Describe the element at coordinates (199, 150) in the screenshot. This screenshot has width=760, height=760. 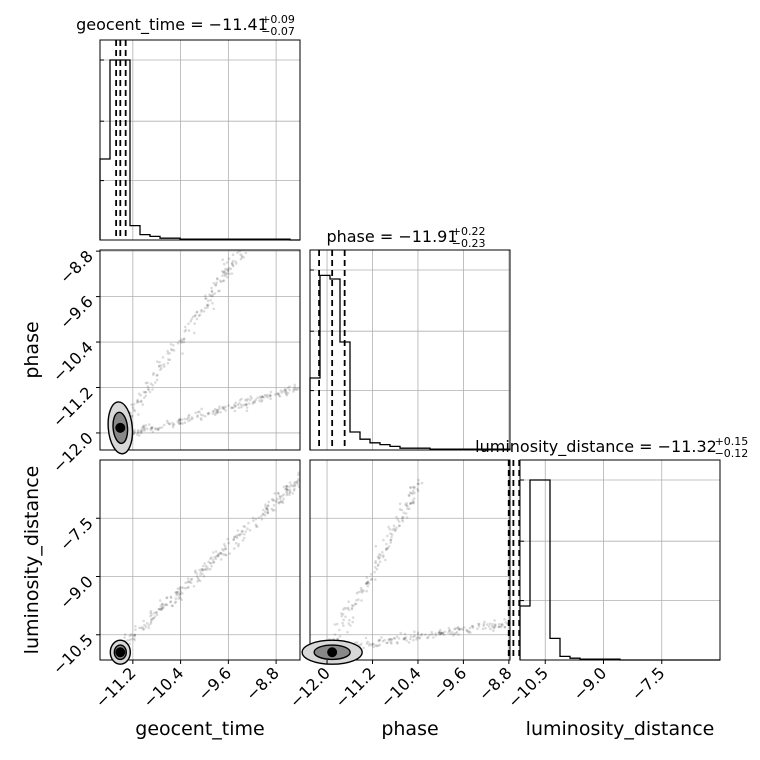
I see `histogram-geocent_time` at that location.